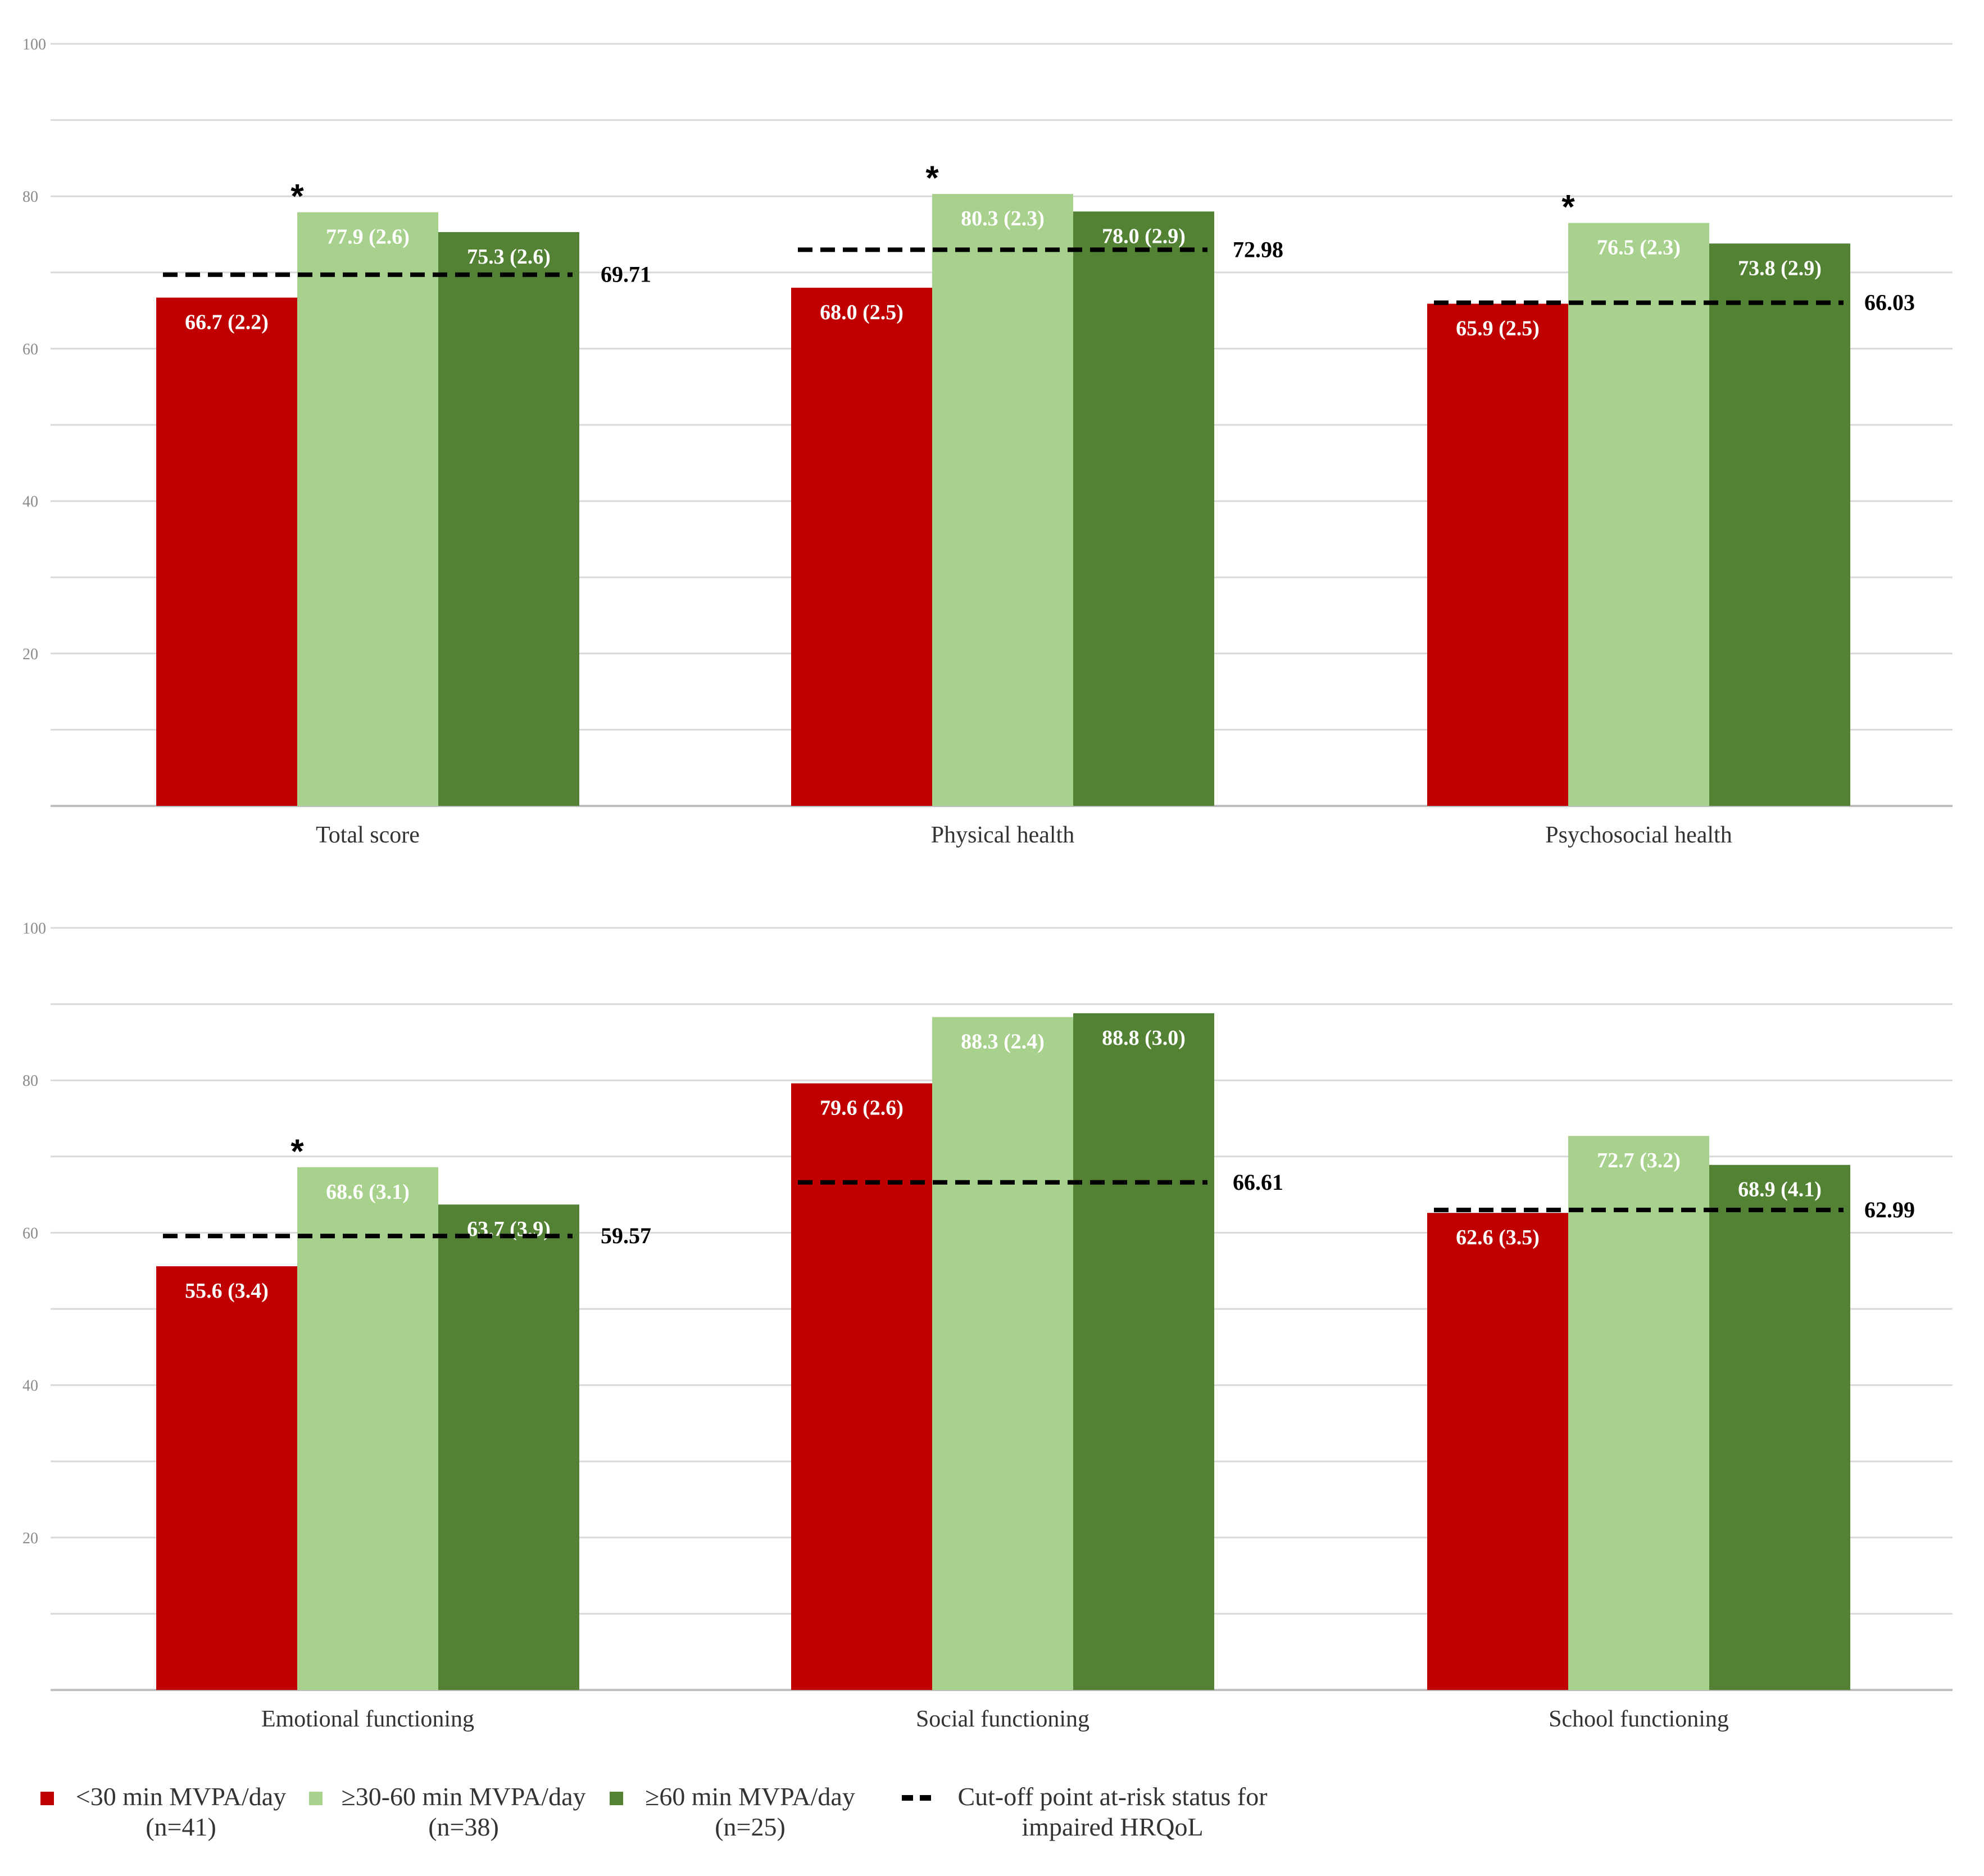 This screenshot has width=1984, height=1876. What do you see at coordinates (181, 1826) in the screenshot?
I see `legend-n-lt30: (n=41)` at bounding box center [181, 1826].